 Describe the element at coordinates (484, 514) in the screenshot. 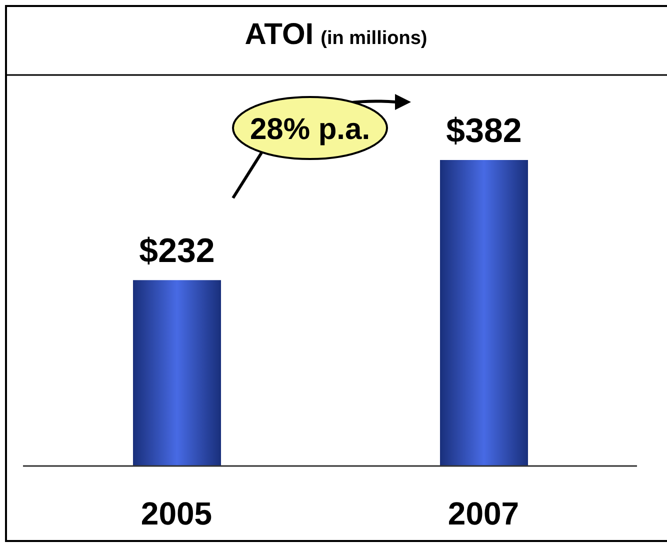

I see `x-tick-label: 2007` at that location.